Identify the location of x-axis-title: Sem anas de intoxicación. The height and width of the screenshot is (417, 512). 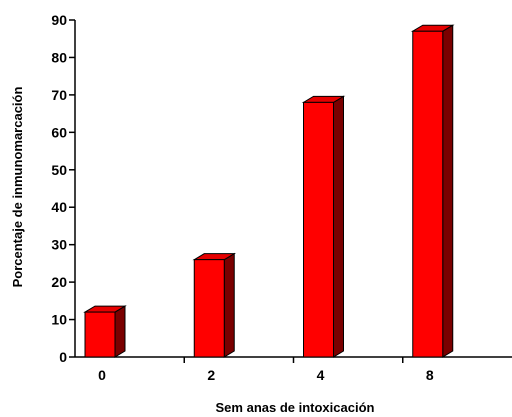
(295, 407).